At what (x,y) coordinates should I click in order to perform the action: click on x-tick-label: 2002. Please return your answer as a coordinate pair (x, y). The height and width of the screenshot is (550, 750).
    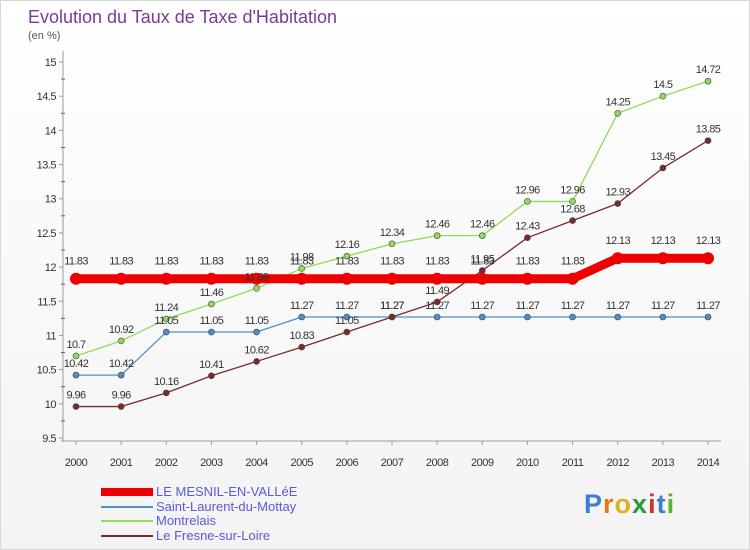
    Looking at the image, I should click on (166, 463).